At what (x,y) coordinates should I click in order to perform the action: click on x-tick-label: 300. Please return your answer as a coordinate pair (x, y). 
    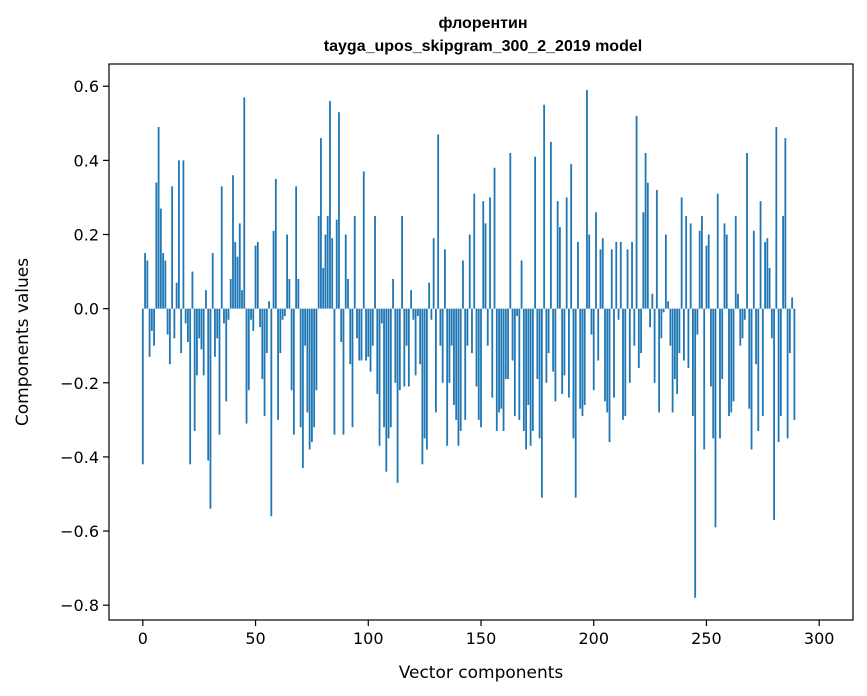
    Looking at the image, I should click on (819, 638).